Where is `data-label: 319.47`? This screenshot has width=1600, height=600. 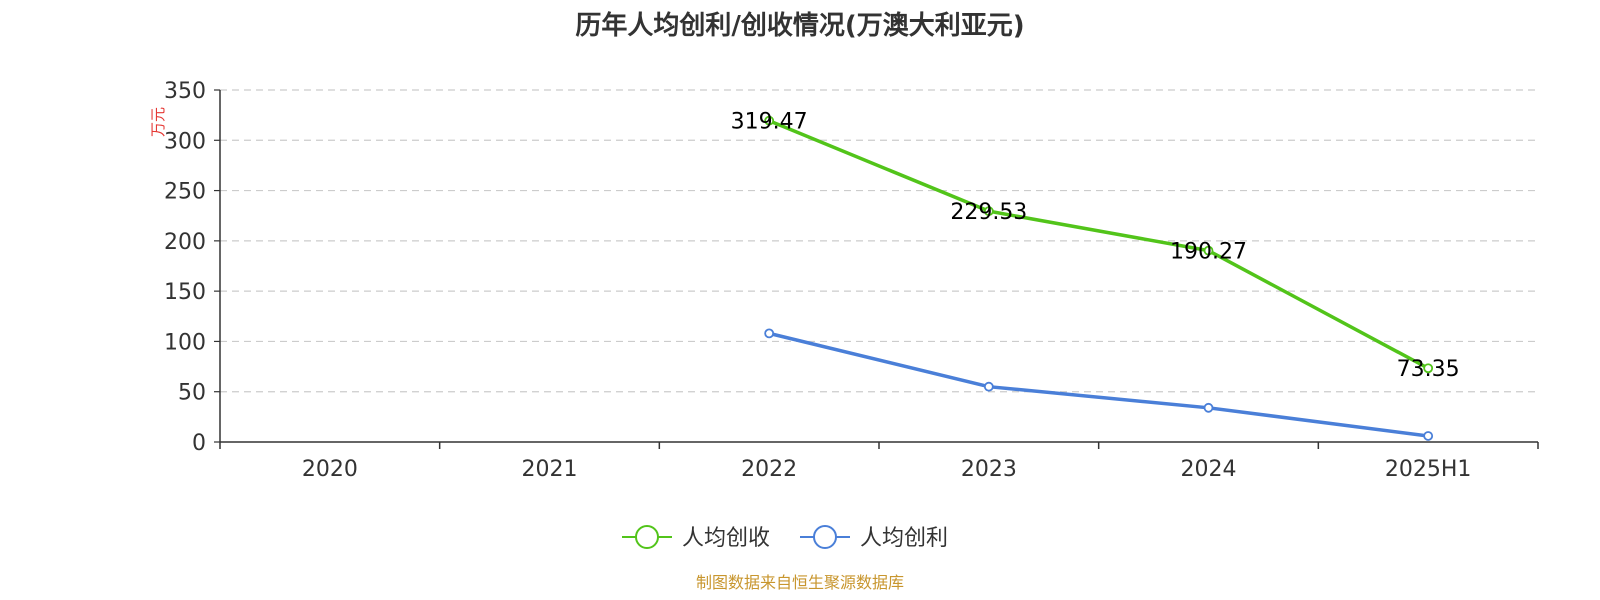
data-label: 319.47 is located at coordinates (769, 122).